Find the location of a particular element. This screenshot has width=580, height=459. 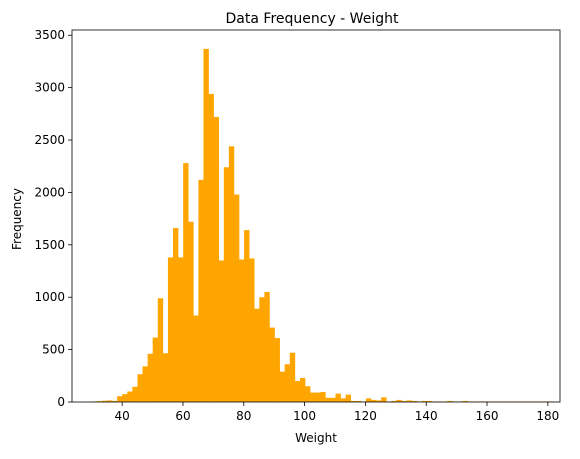

x-tick-label: 180 is located at coordinates (547, 416).